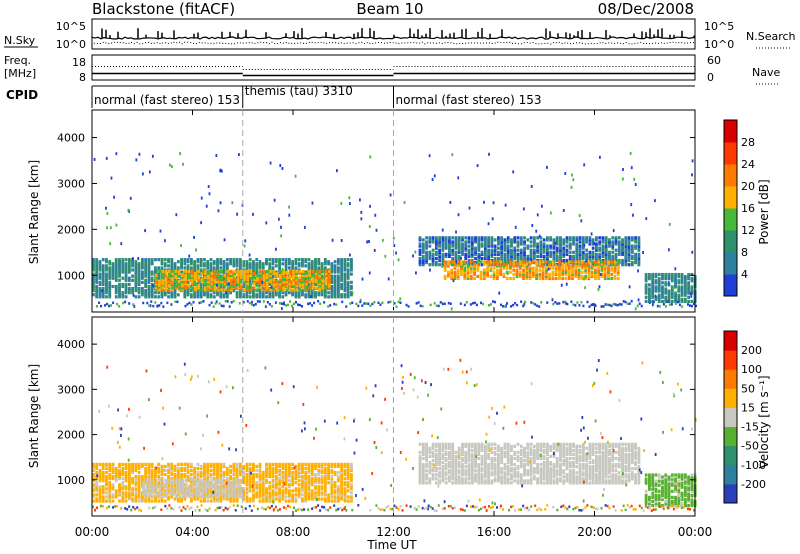 The width and height of the screenshot is (800, 554). I want to click on range-tick-label: 3000, so click(71, 183).